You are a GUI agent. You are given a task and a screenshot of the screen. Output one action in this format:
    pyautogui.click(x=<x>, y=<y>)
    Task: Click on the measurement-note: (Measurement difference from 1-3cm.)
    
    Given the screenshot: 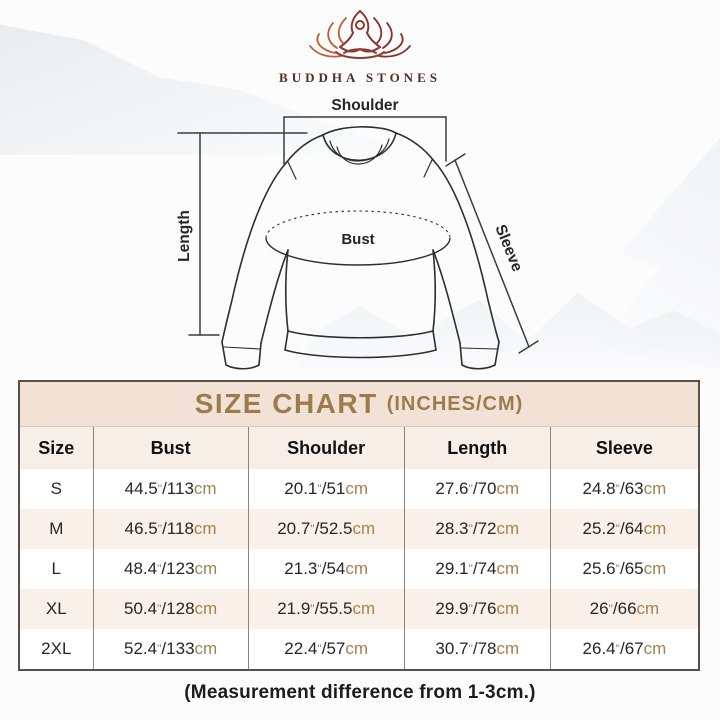 What is the action you would take?
    pyautogui.click(x=360, y=692)
    